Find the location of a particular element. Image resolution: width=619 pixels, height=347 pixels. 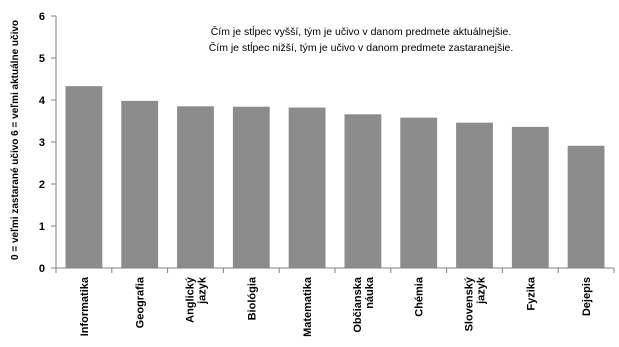

x-tick-label-line: Dejepis is located at coordinates (587, 296).